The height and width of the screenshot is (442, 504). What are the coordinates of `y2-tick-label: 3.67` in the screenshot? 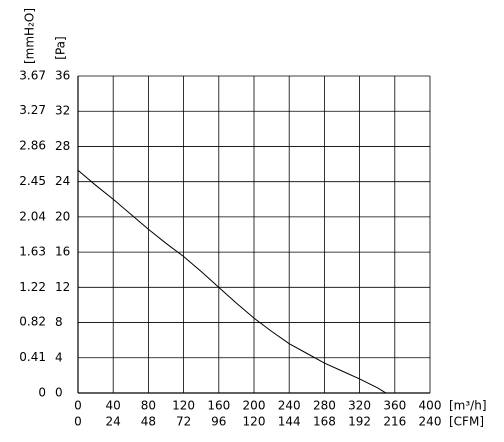 It's located at (32, 76).